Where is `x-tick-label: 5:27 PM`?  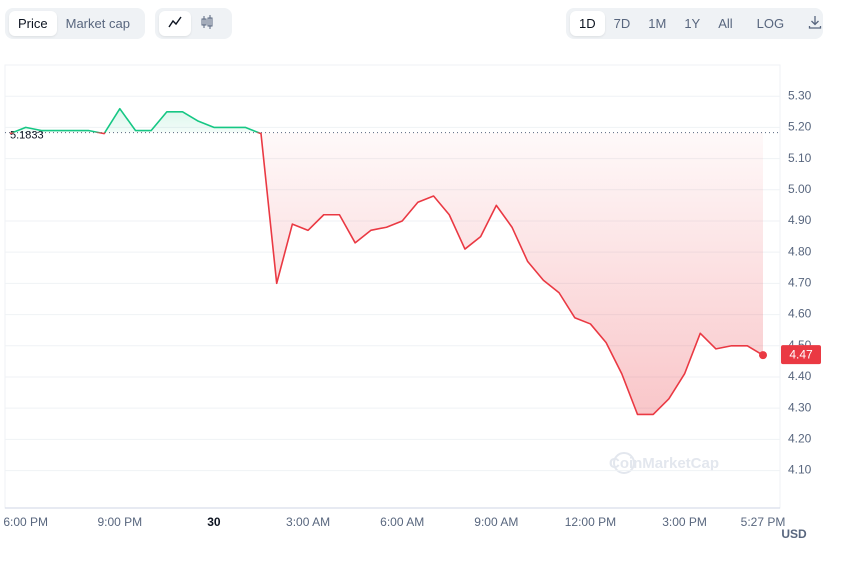
x-tick-label: 5:27 PM is located at coordinates (763, 522).